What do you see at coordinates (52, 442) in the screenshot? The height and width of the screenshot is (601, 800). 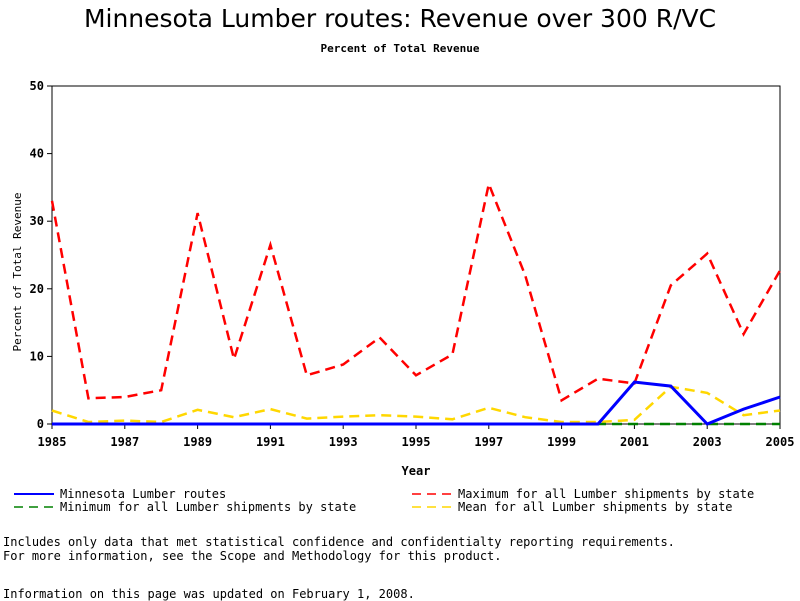 I see `x-tick-label: 1985` at bounding box center [52, 442].